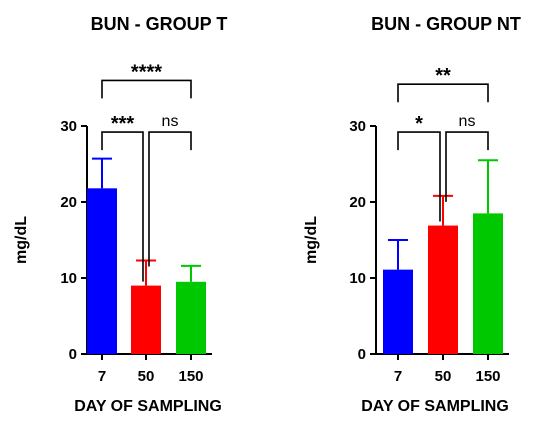 This screenshot has height=421, width=550. Describe the element at coordinates (146, 72) in the screenshot. I see `significance-label: ****` at that location.